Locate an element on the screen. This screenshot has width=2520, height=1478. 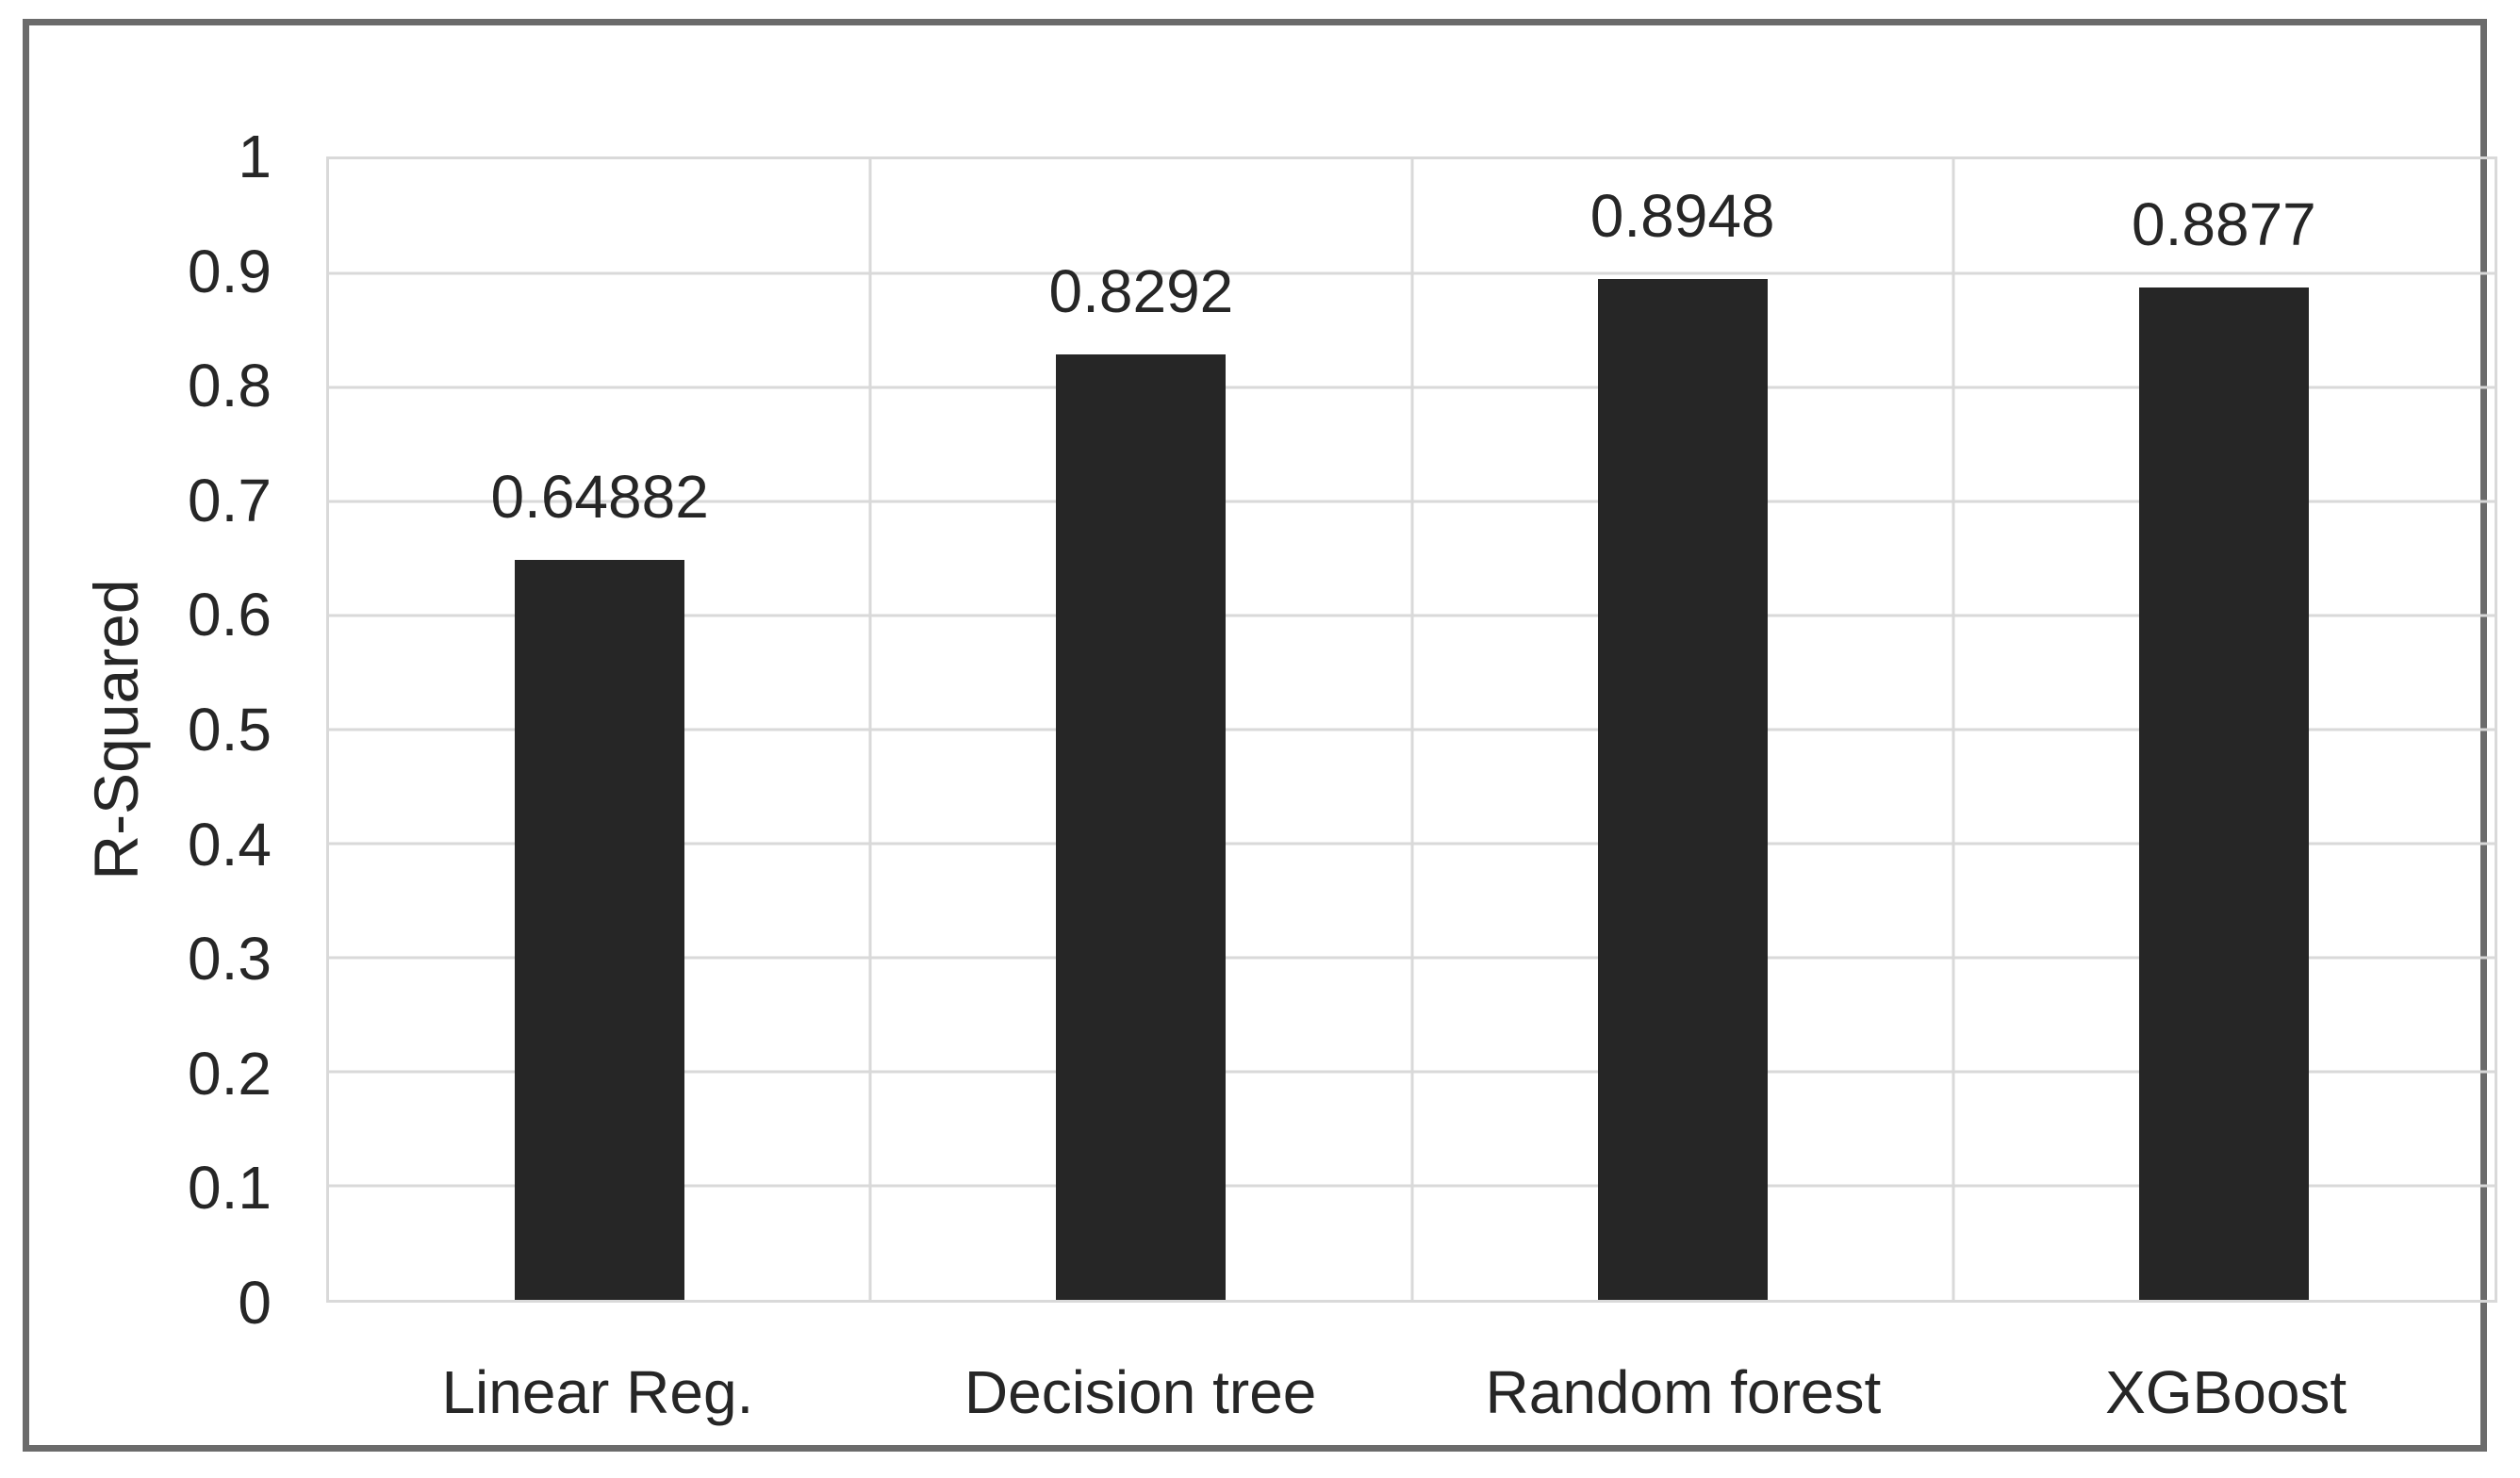
y-axis-tick-labels: 1 0.9 0.8 0.7 0.6 0.5 0.4 0.3 0.2 0.1 0 is located at coordinates (189, 730).